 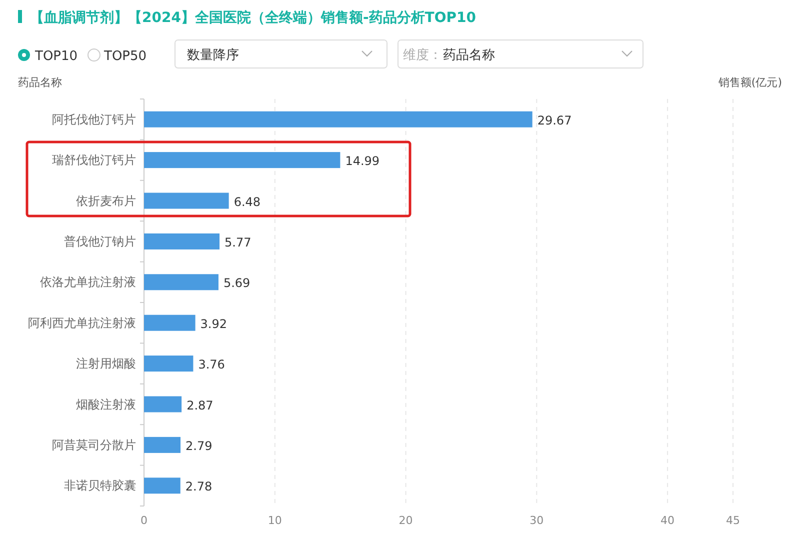 I want to click on data-label: 3.76, so click(x=211, y=365).